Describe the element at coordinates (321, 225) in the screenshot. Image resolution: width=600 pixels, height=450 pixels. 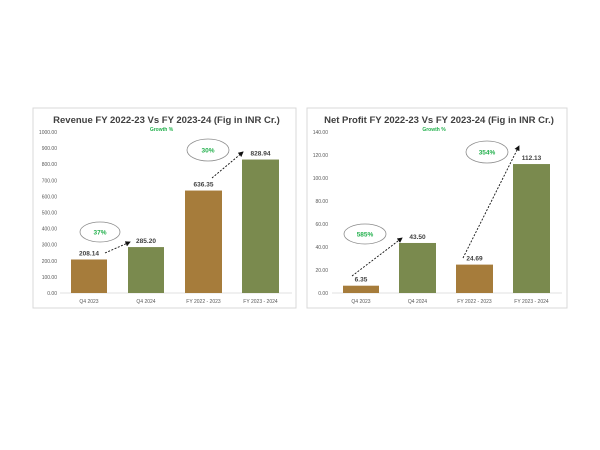
I see `y-tick-label: 60.00` at that location.